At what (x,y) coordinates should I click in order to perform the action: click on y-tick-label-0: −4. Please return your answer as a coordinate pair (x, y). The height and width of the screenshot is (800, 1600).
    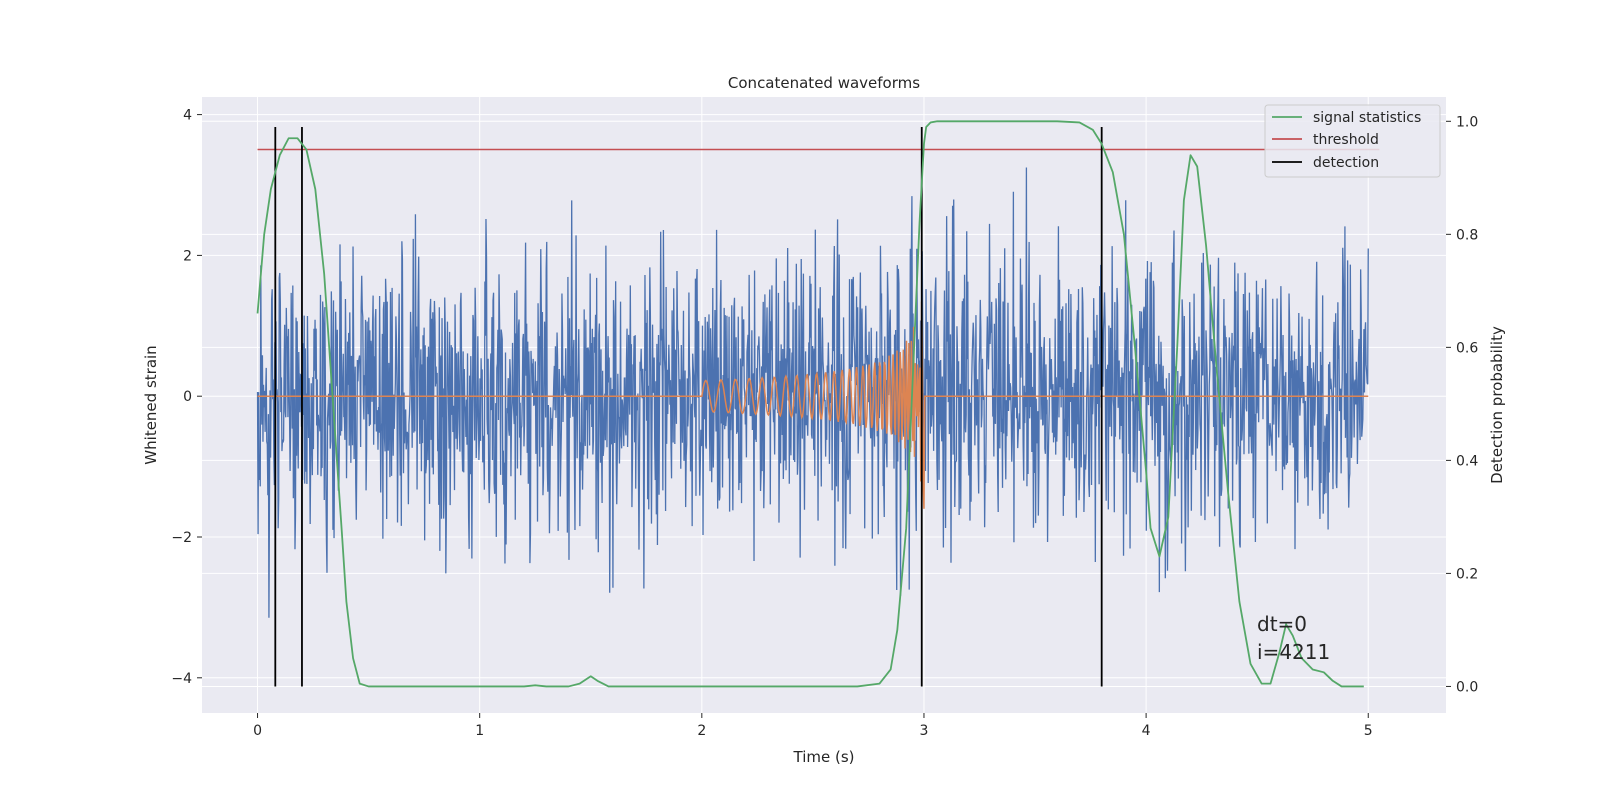
    Looking at the image, I should click on (181, 679).